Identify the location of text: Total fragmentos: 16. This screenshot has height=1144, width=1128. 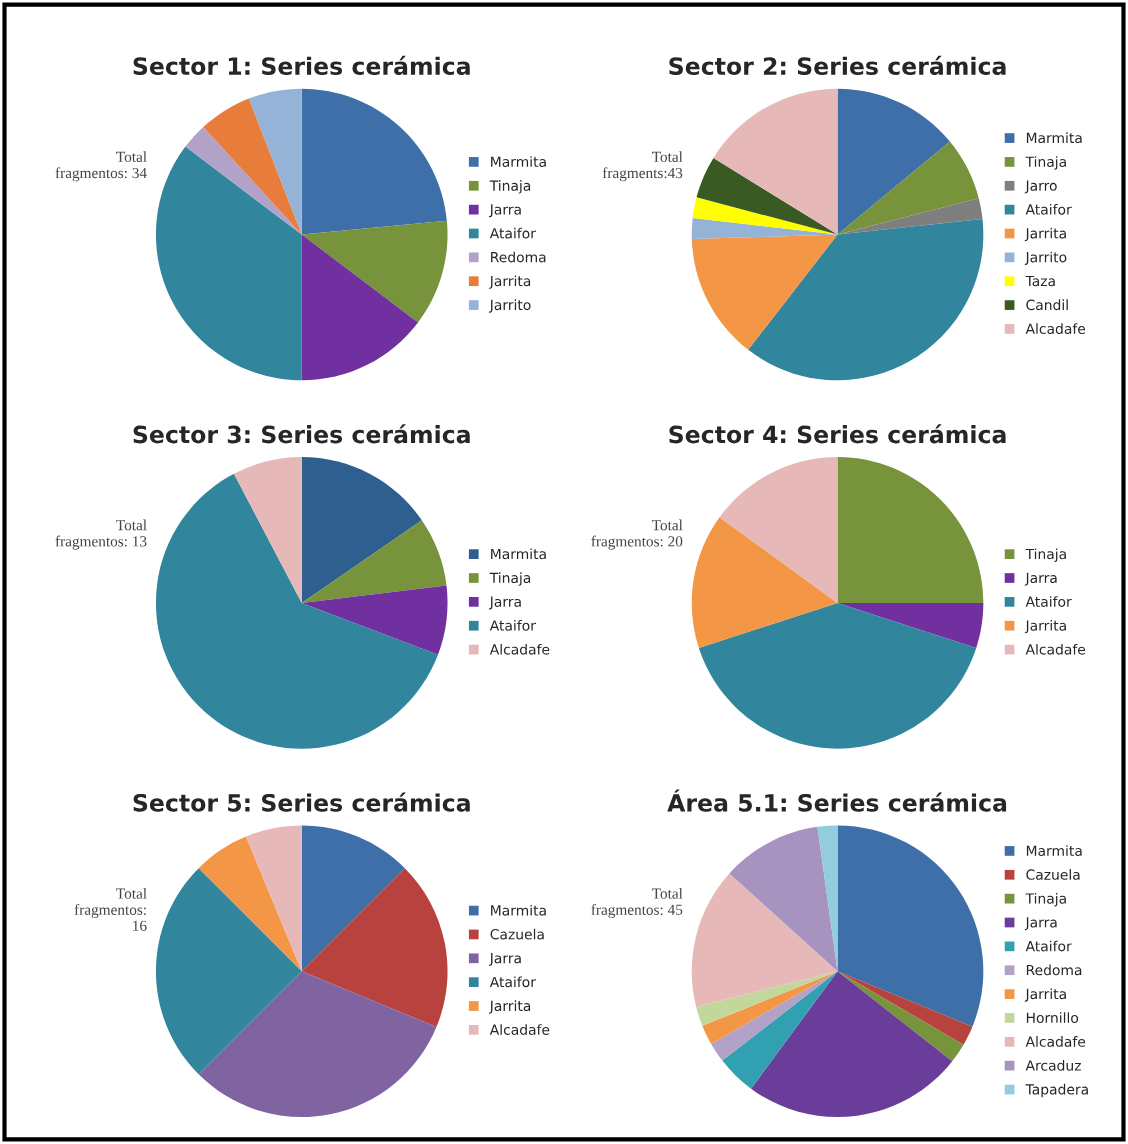
(110, 909).